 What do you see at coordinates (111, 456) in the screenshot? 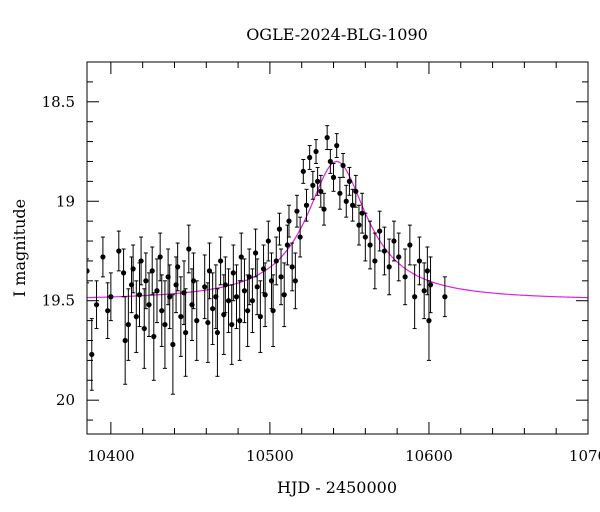
I see `x-tick-label: 10400` at bounding box center [111, 456].